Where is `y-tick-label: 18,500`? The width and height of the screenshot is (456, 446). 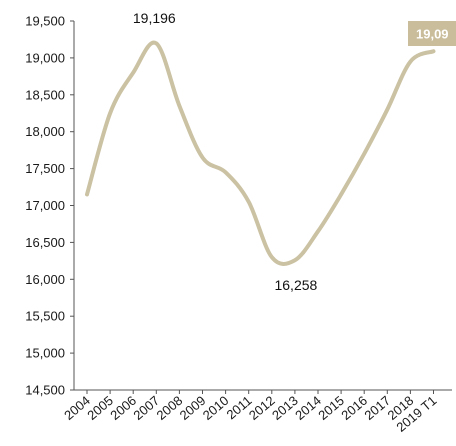
y-tick-label: 18,500 is located at coordinates (45, 94).